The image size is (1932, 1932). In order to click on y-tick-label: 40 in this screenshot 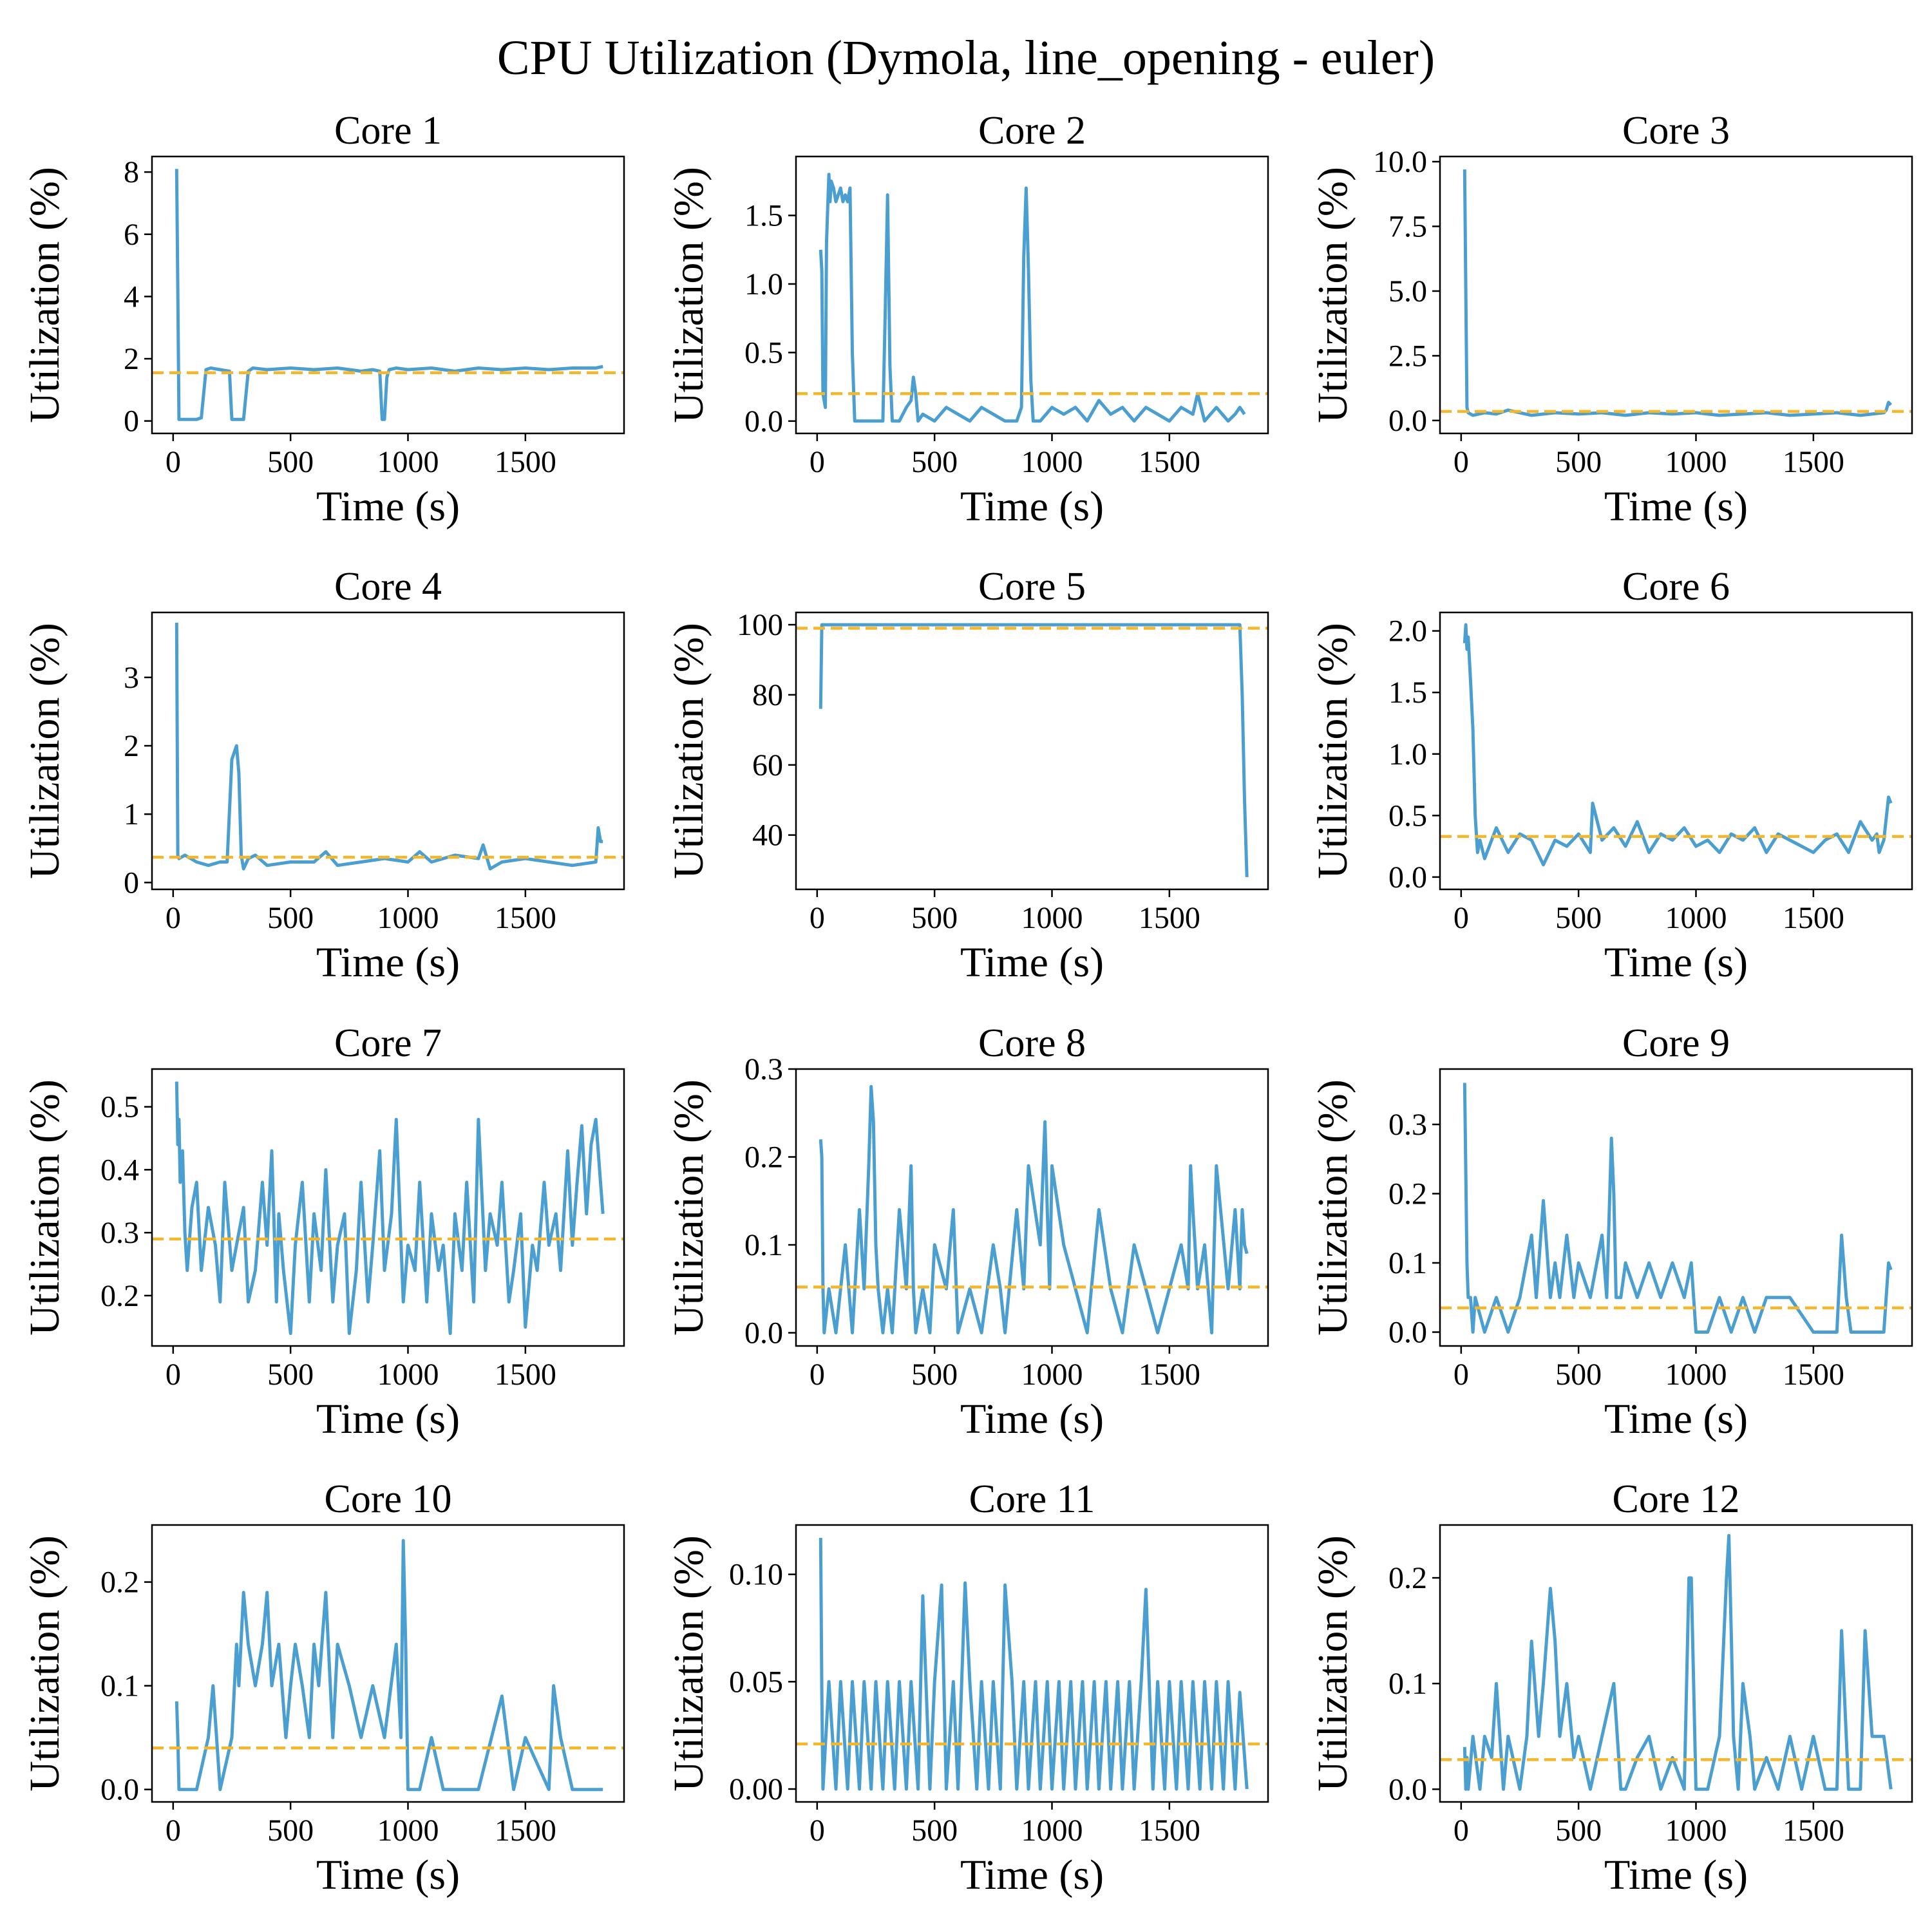, I will do `click(767, 836)`.